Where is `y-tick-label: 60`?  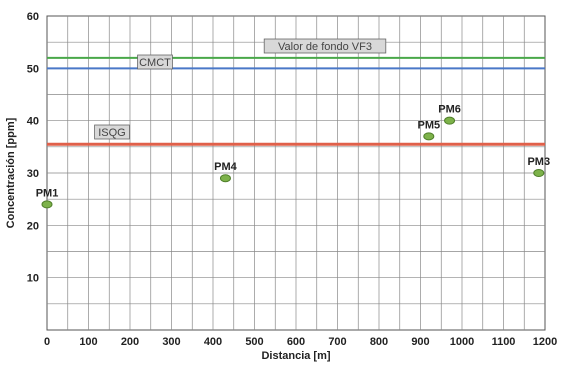 y-tick-label: 60 is located at coordinates (33, 17).